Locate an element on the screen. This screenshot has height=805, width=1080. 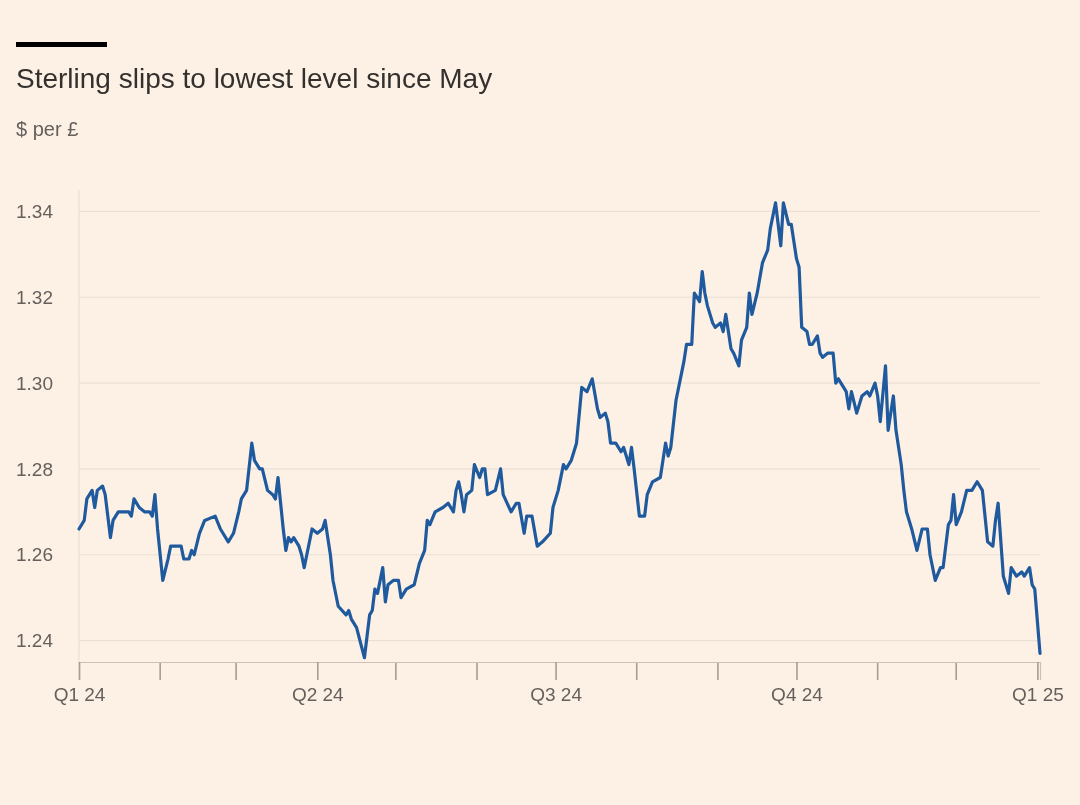
x-tick-label: Q4 24 is located at coordinates (797, 695).